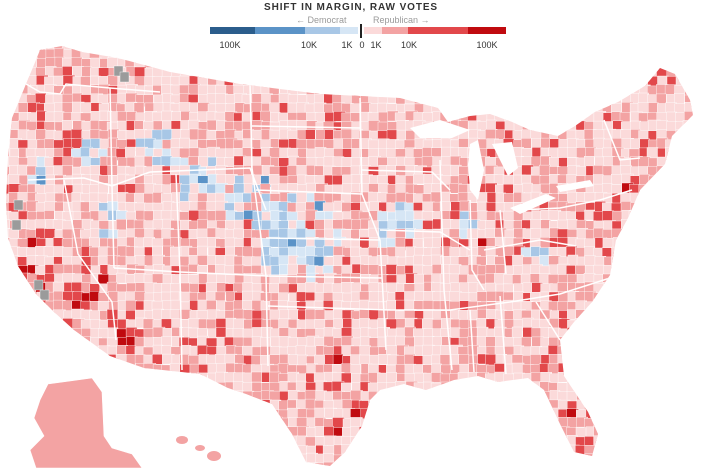  What do you see at coordinates (362, 45) in the screenshot?
I see `legend-tick: 0` at bounding box center [362, 45].